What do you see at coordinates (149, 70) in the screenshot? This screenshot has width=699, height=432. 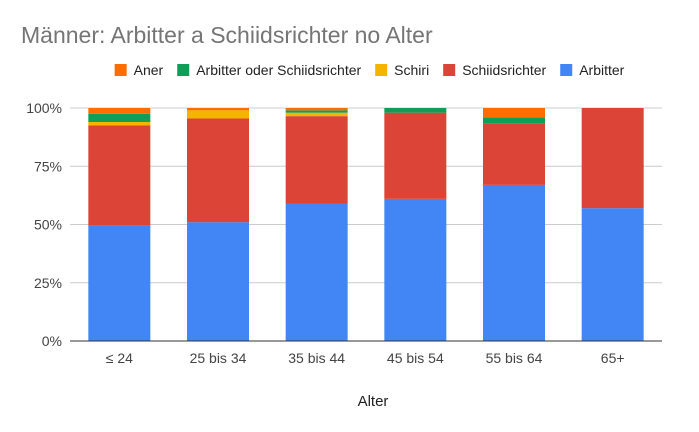 I see `legend-label: Aner` at bounding box center [149, 70].